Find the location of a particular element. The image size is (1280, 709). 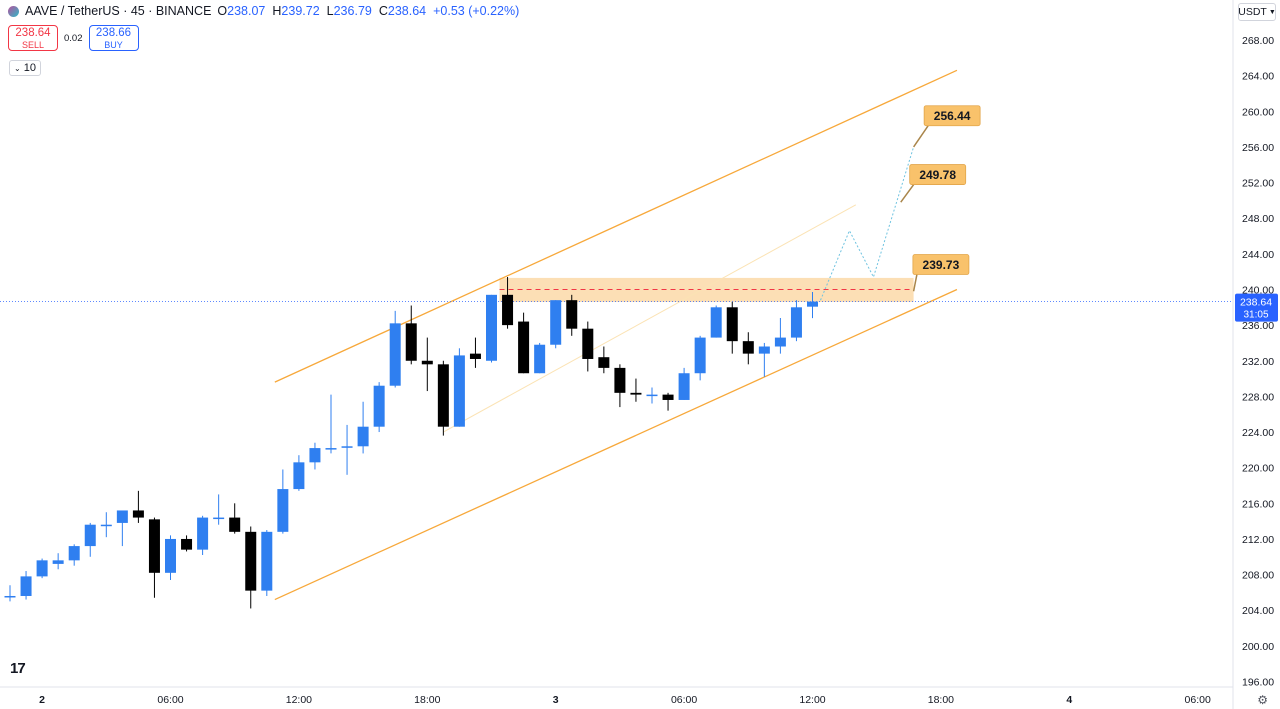

y-tick-label: 232.00 is located at coordinates (1258, 362).